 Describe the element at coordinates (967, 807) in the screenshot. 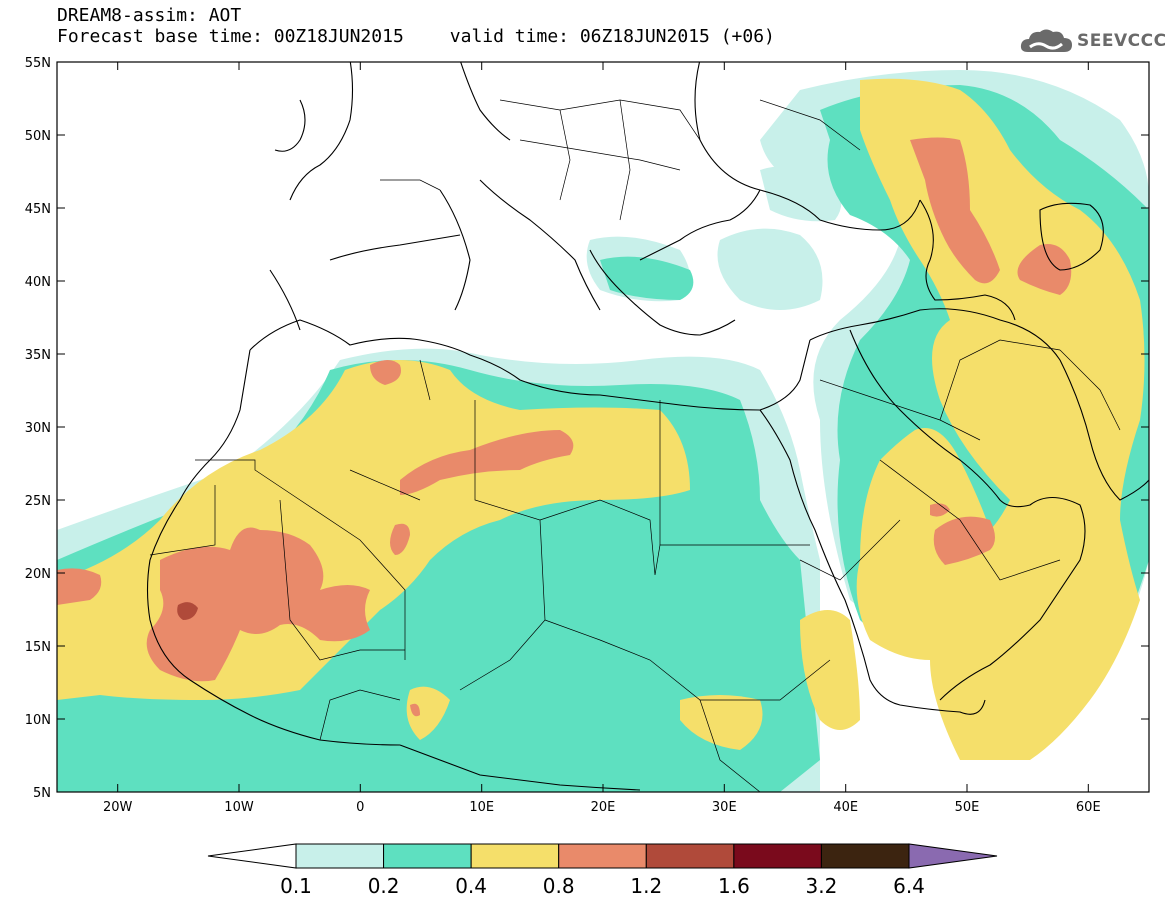

I see `lon-label: 50E` at that location.